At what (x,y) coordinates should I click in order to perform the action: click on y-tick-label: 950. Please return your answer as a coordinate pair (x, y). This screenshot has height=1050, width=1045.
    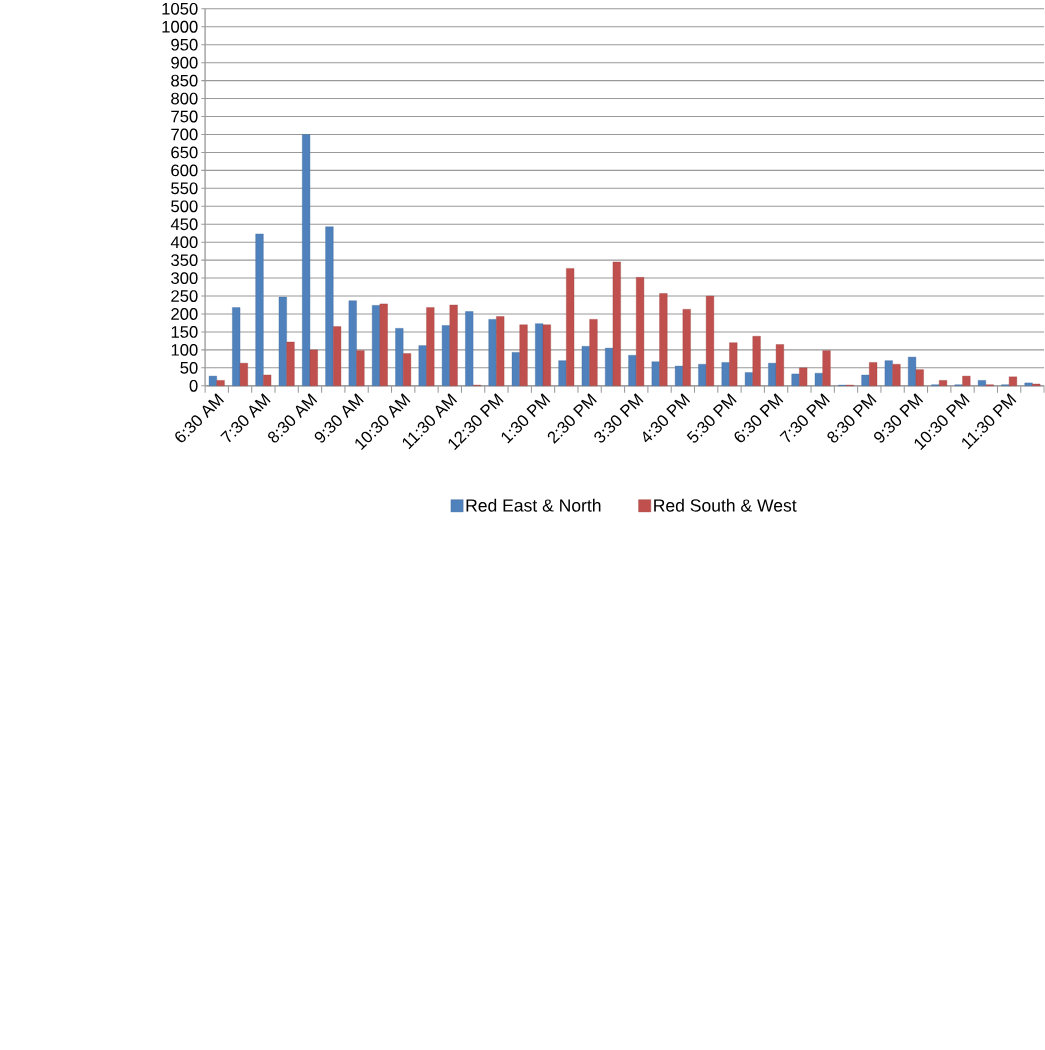
    Looking at the image, I should click on (184, 44).